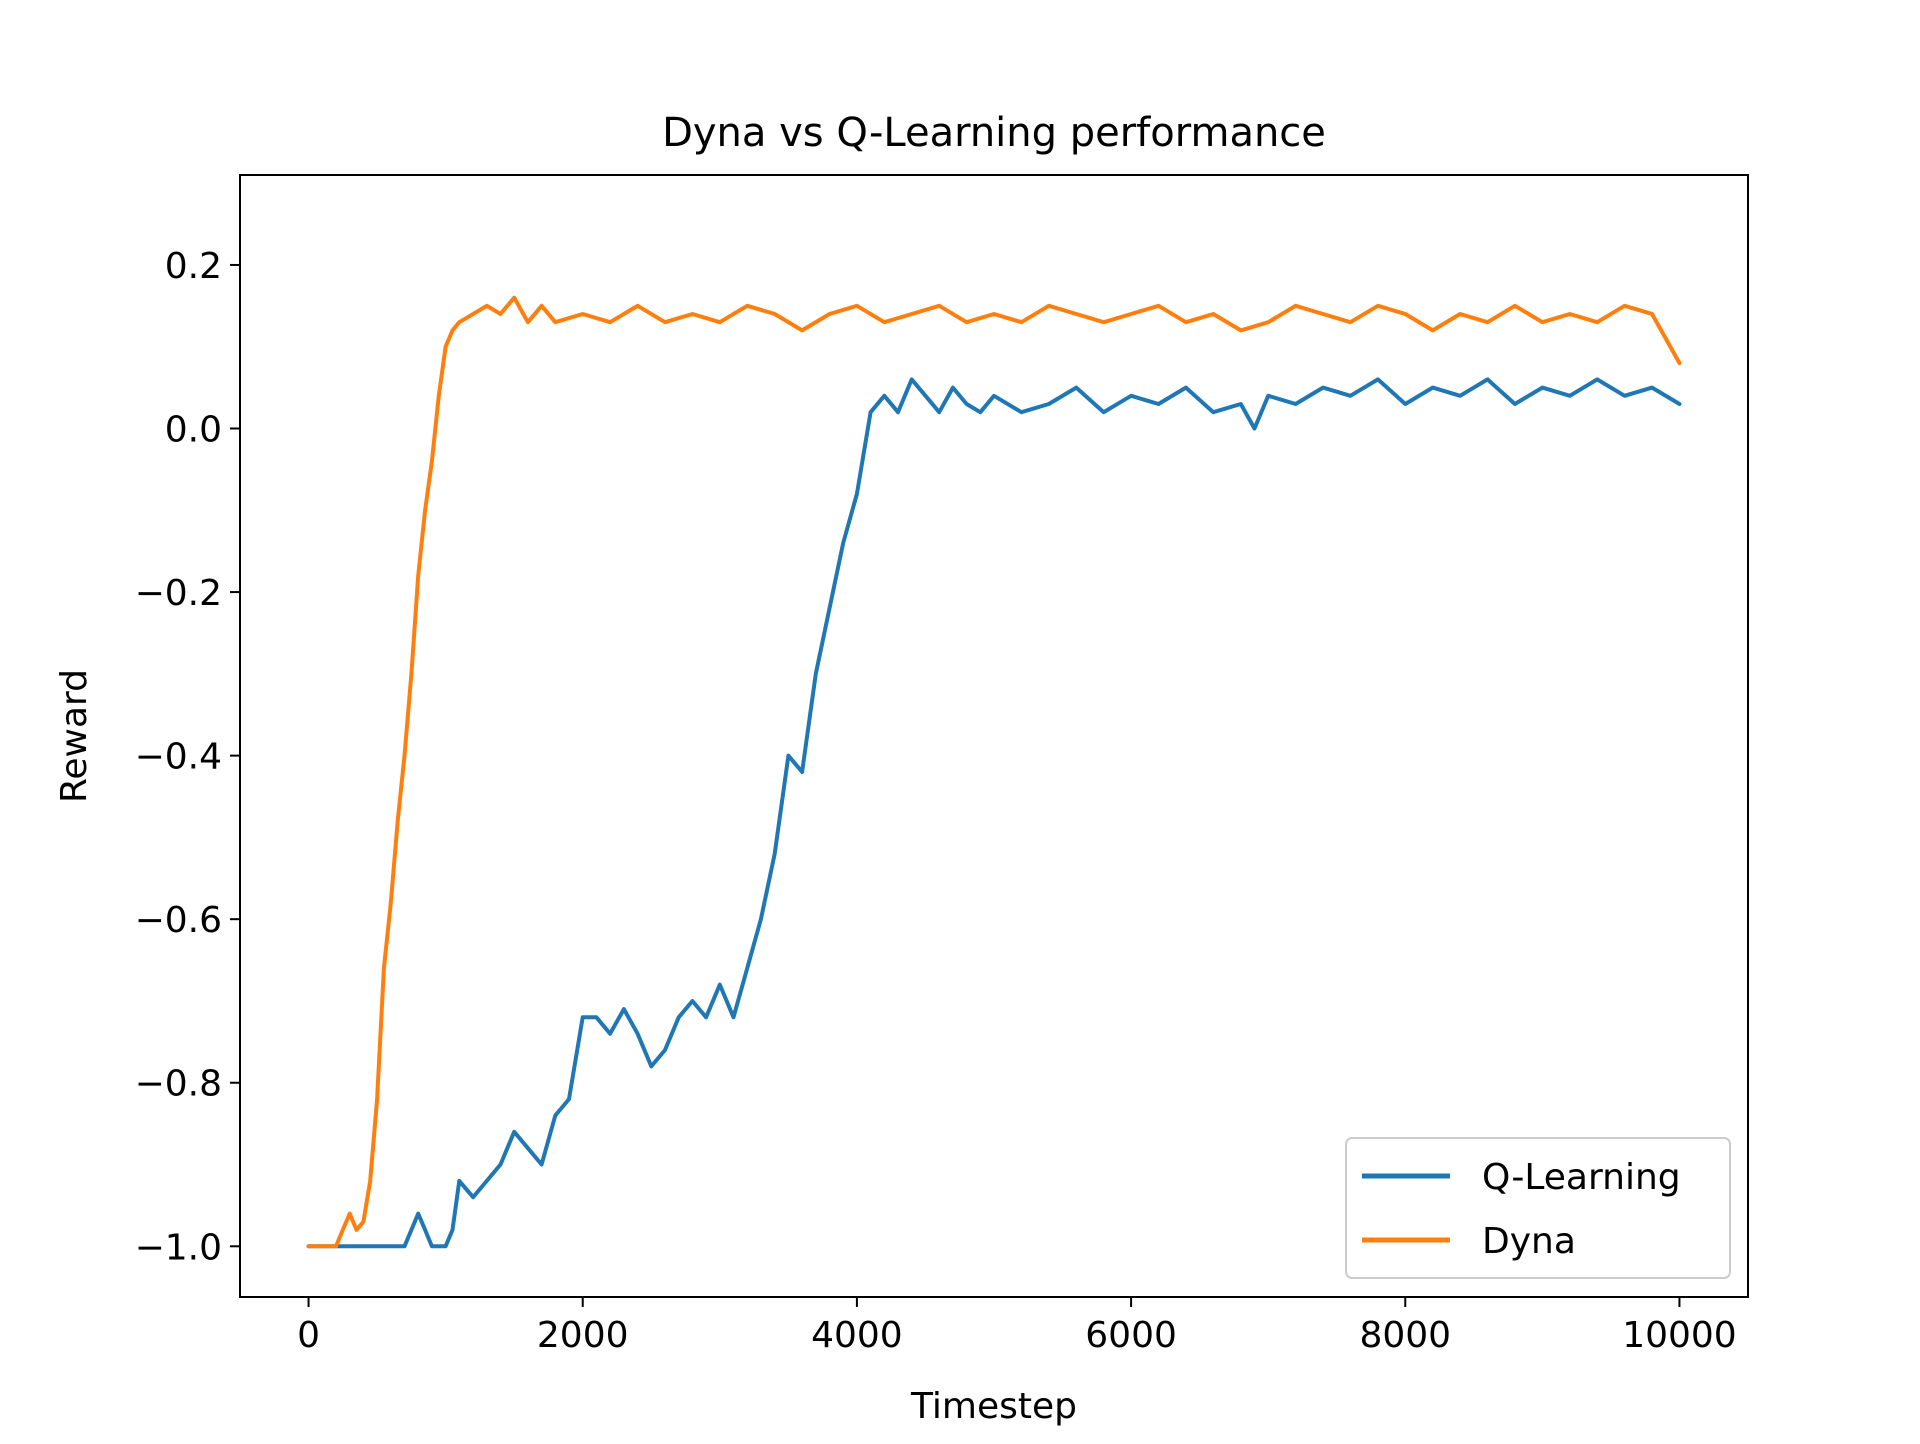 This screenshot has width=1920, height=1444. I want to click on x-tick-label: 4000, so click(857, 1335).